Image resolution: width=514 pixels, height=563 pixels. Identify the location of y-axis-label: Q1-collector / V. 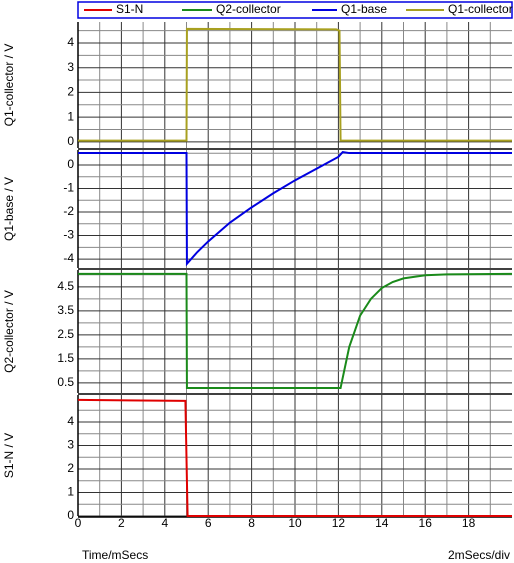
(9, 85).